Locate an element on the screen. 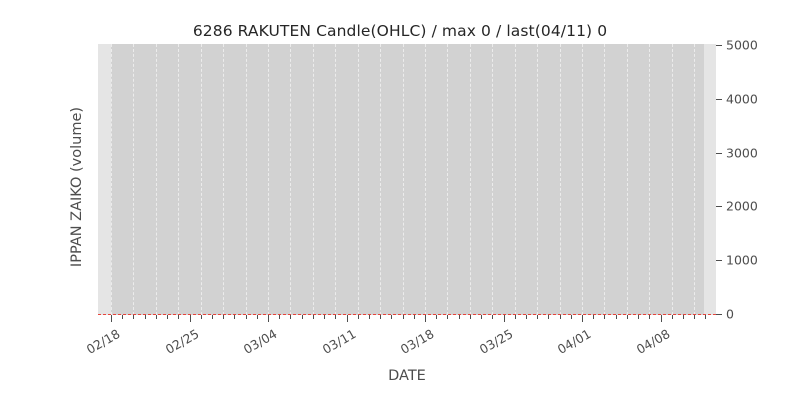 Image resolution: width=800 pixels, height=400 pixels. x-tick-label: 03/11 is located at coordinates (338, 342).